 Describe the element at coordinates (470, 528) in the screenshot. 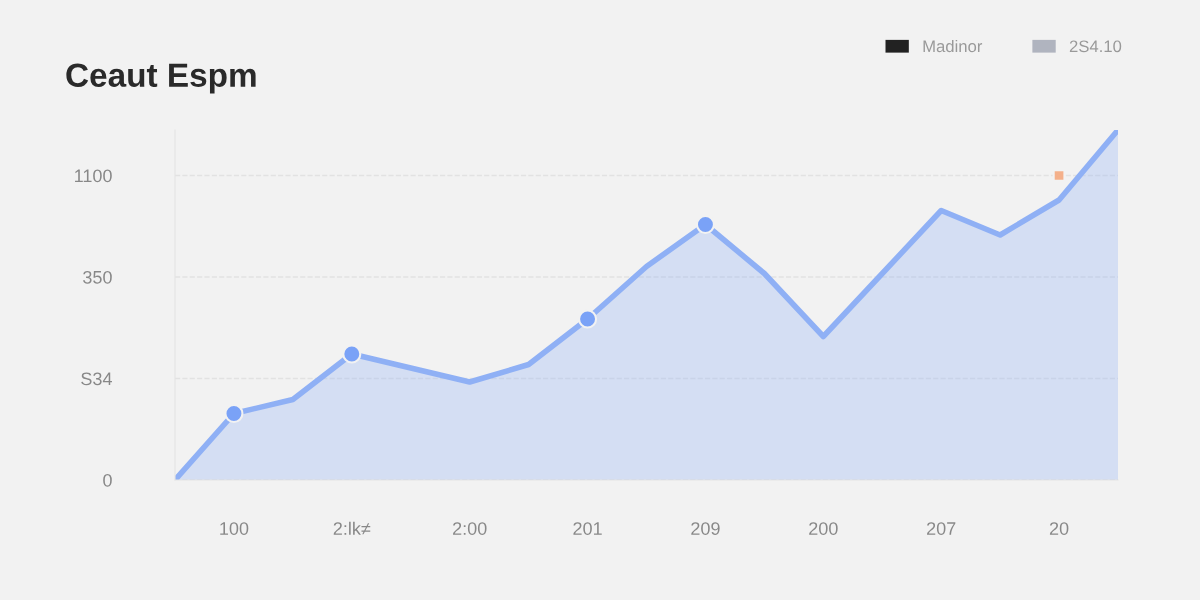

I see `x-tick-label: 2:00` at that location.